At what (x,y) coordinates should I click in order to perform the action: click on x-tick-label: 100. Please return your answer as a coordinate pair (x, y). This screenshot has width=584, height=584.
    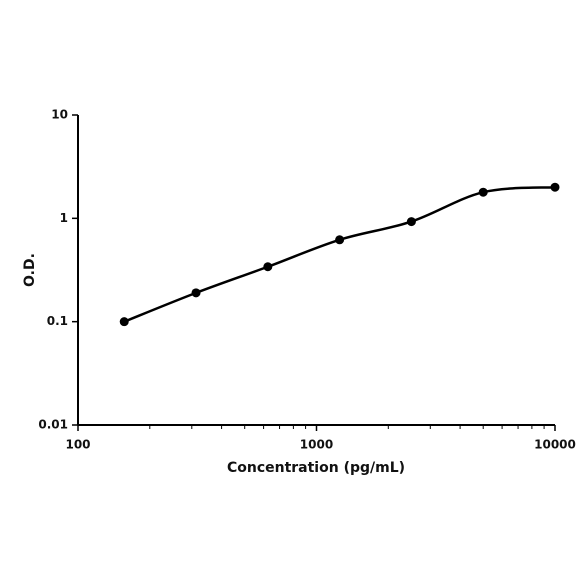
    Looking at the image, I should click on (77, 445).